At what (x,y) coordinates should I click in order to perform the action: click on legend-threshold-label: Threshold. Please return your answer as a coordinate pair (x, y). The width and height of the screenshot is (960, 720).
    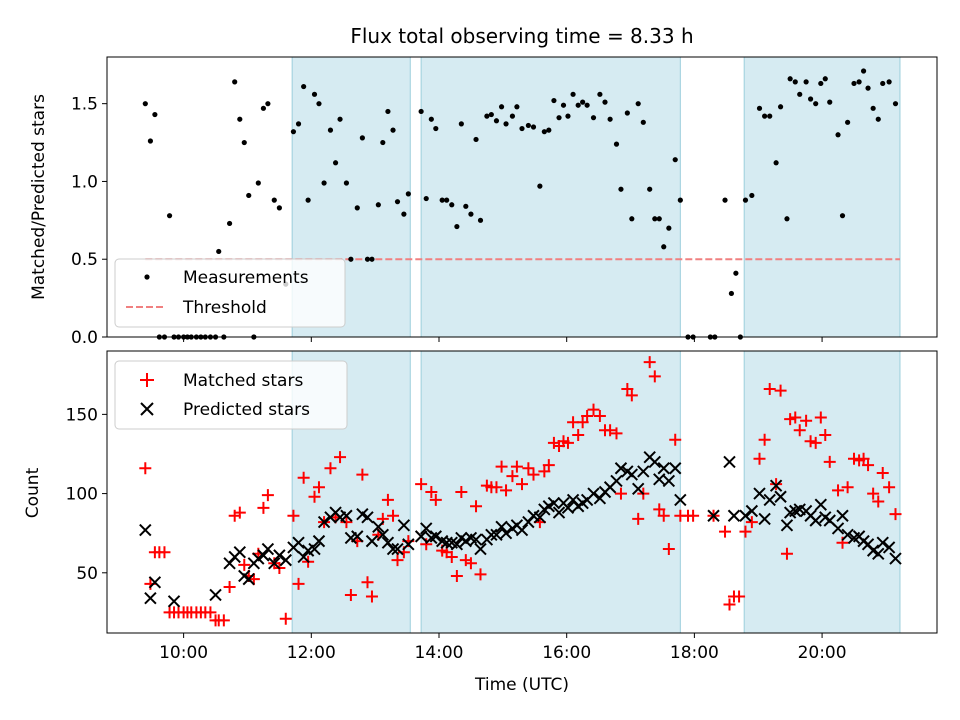
    Looking at the image, I should click on (224, 308).